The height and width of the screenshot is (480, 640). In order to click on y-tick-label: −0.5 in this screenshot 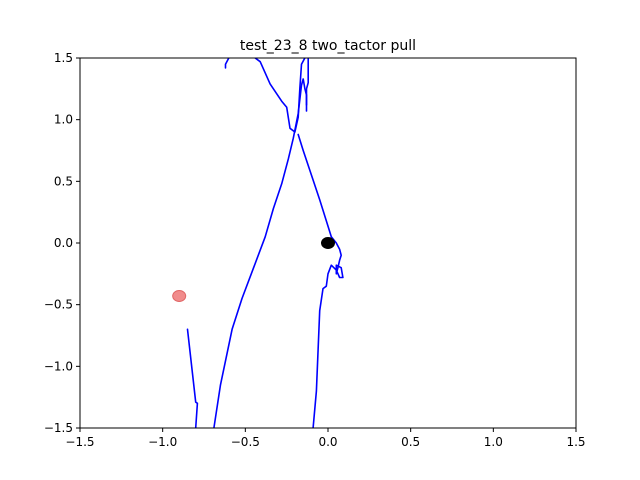, I will do `click(58, 305)`.